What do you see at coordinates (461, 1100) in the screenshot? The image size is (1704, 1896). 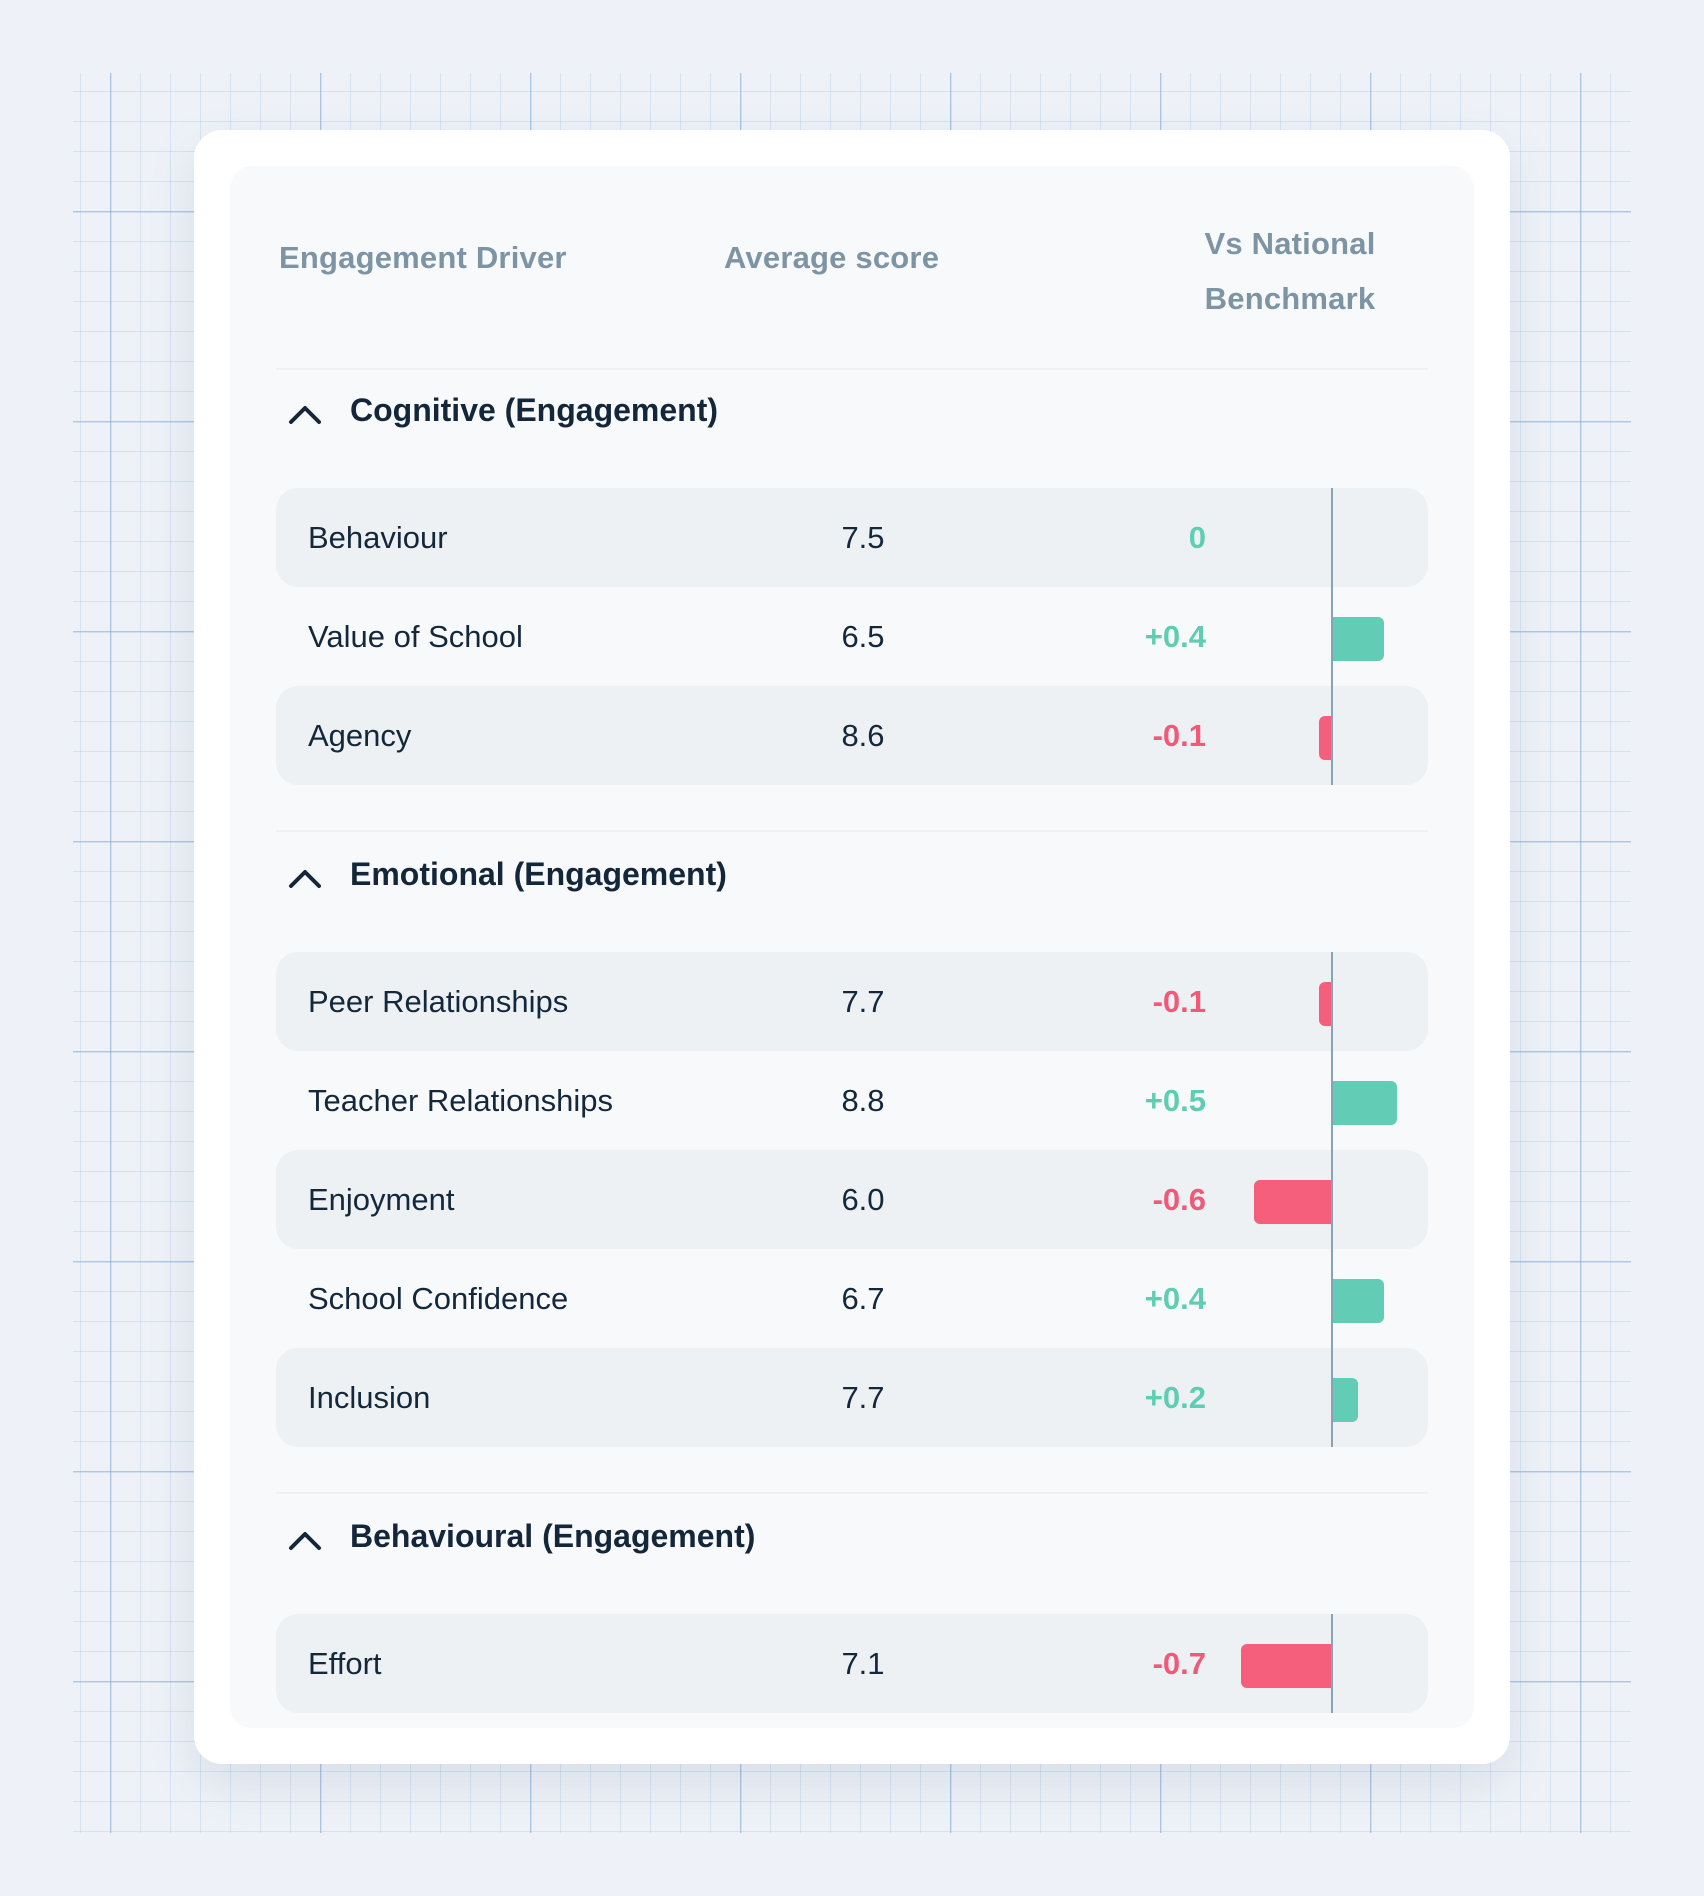 I see `driver-name: Teacher Relationships` at bounding box center [461, 1100].